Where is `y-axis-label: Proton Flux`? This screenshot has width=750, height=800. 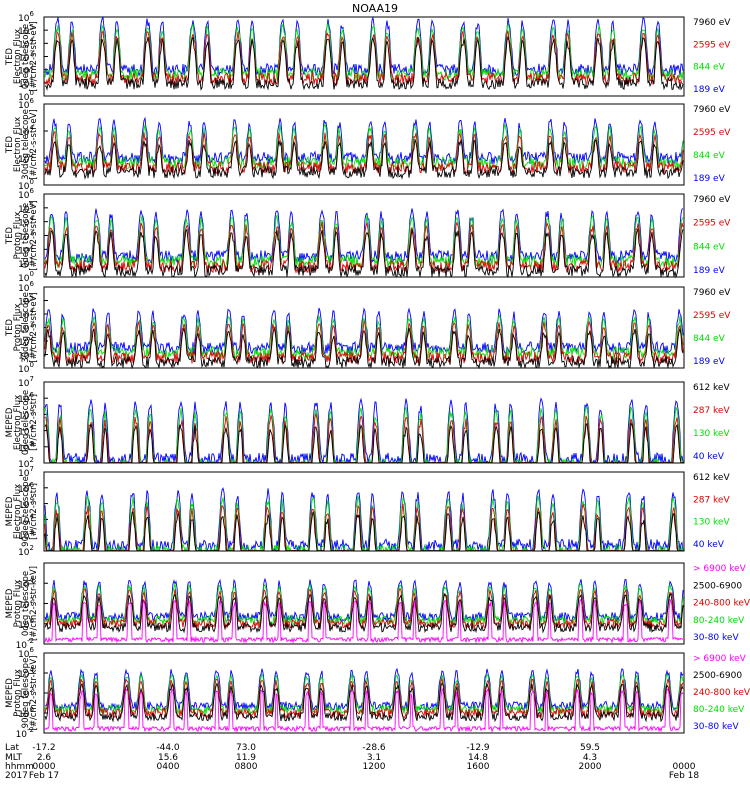
y-axis-label: Proton Flux is located at coordinates (18, 604).